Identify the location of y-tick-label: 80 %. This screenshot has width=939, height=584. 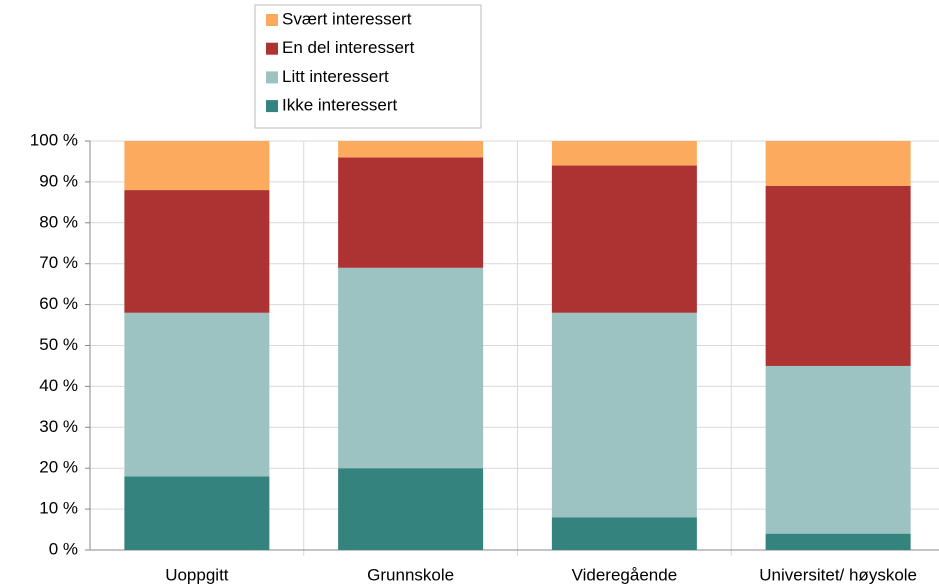
(58, 221).